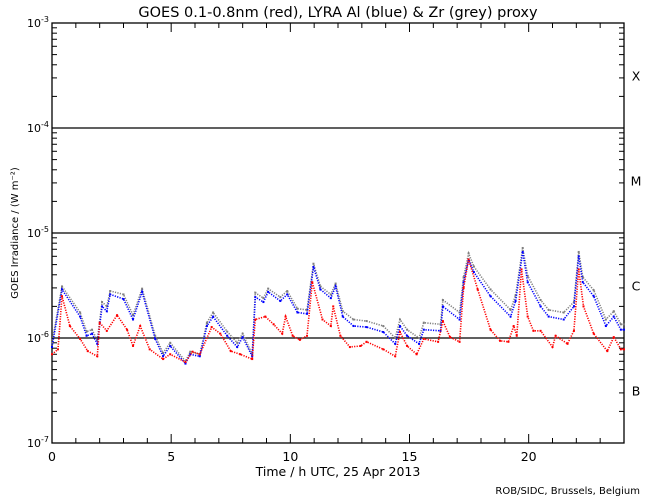 Image resolution: width=650 pixels, height=504 pixels. I want to click on y-tick-exponent: -6, so click(45, 334).